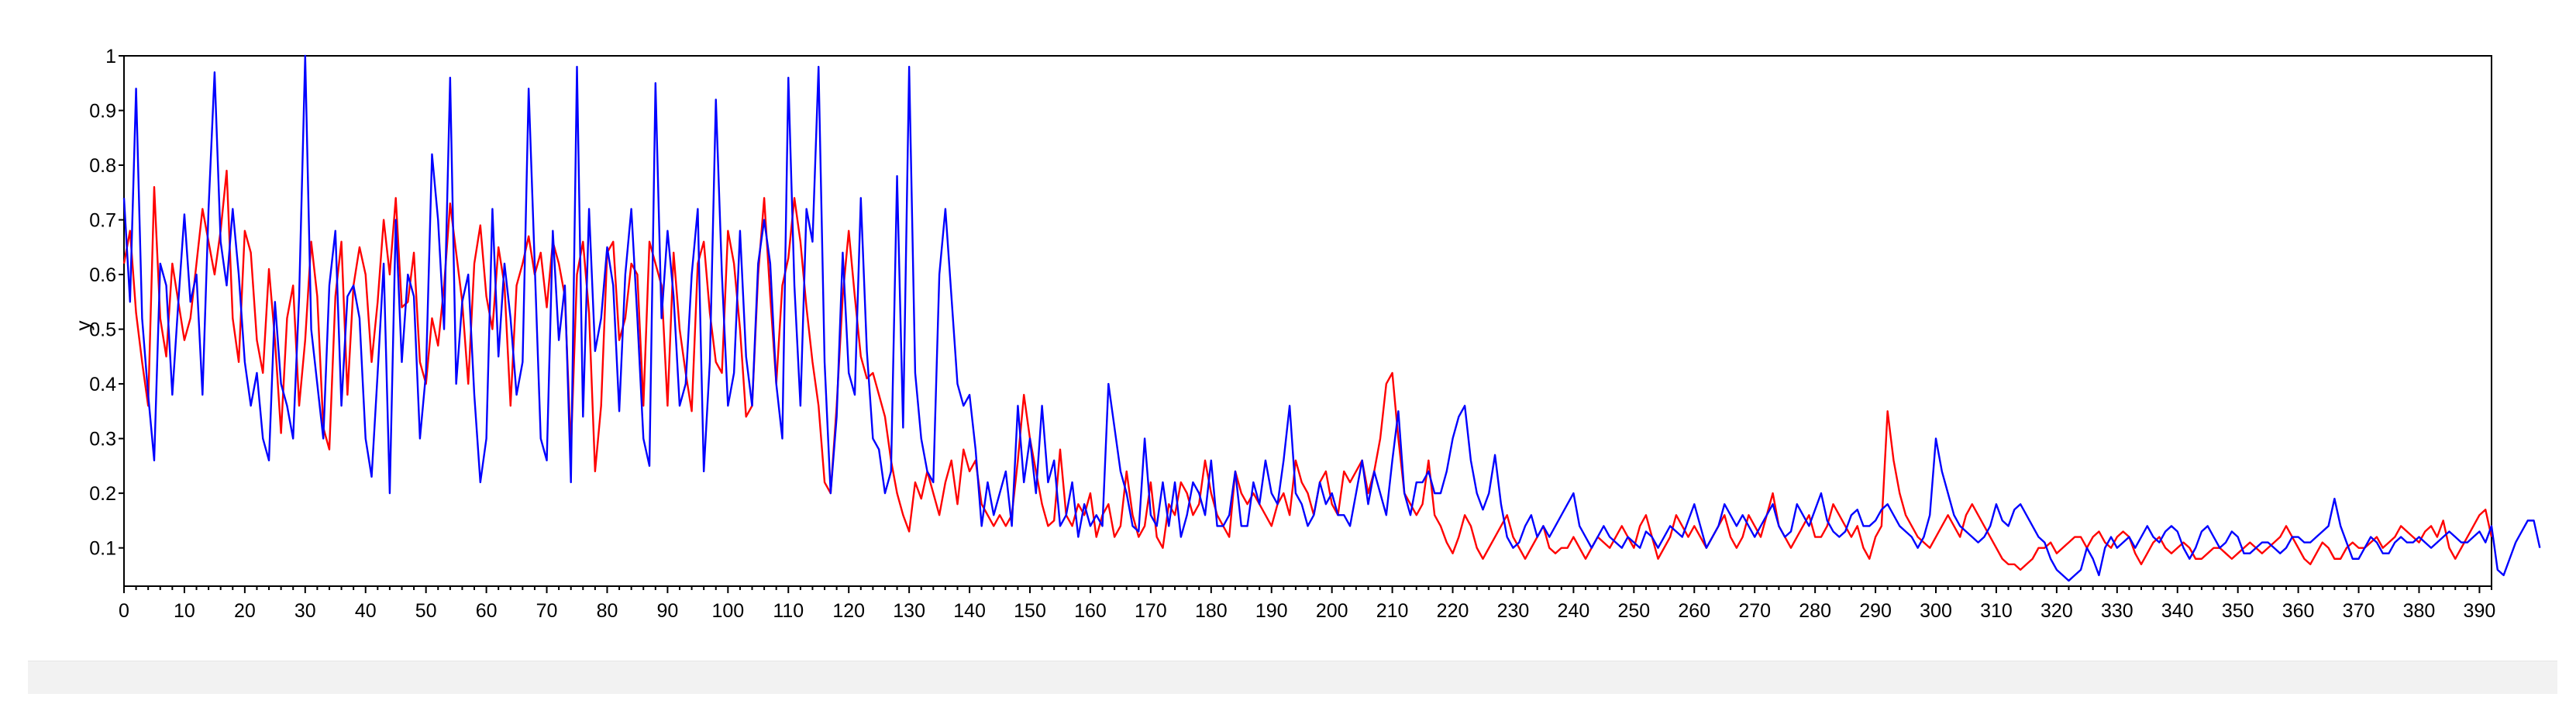  Describe the element at coordinates (1030, 611) in the screenshot. I see `x-tick-label: 150` at that location.